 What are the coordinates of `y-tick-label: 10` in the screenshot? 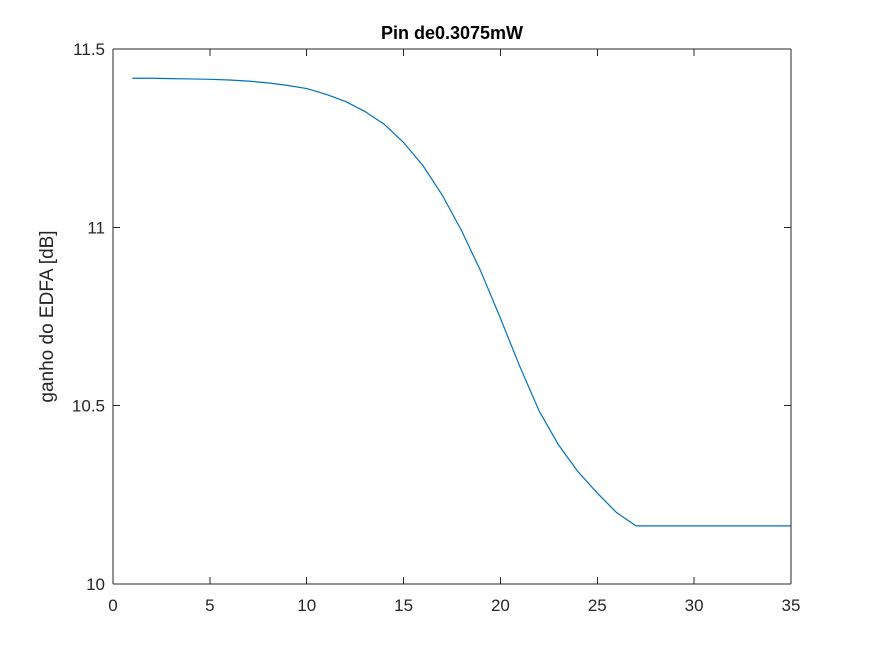 It's located at (95, 584).